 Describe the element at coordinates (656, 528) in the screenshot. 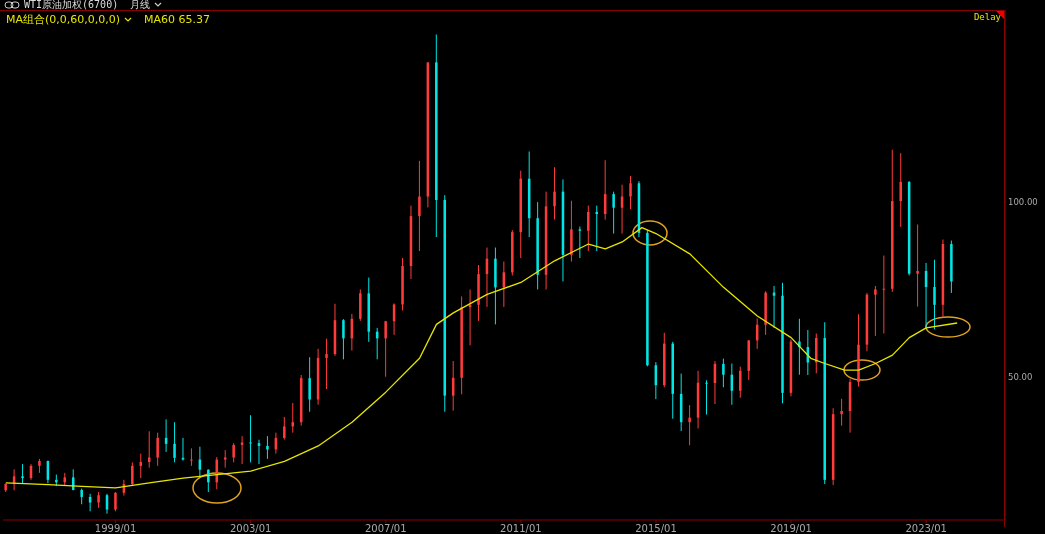

I see `x-tick-label: 2015/01` at that location.